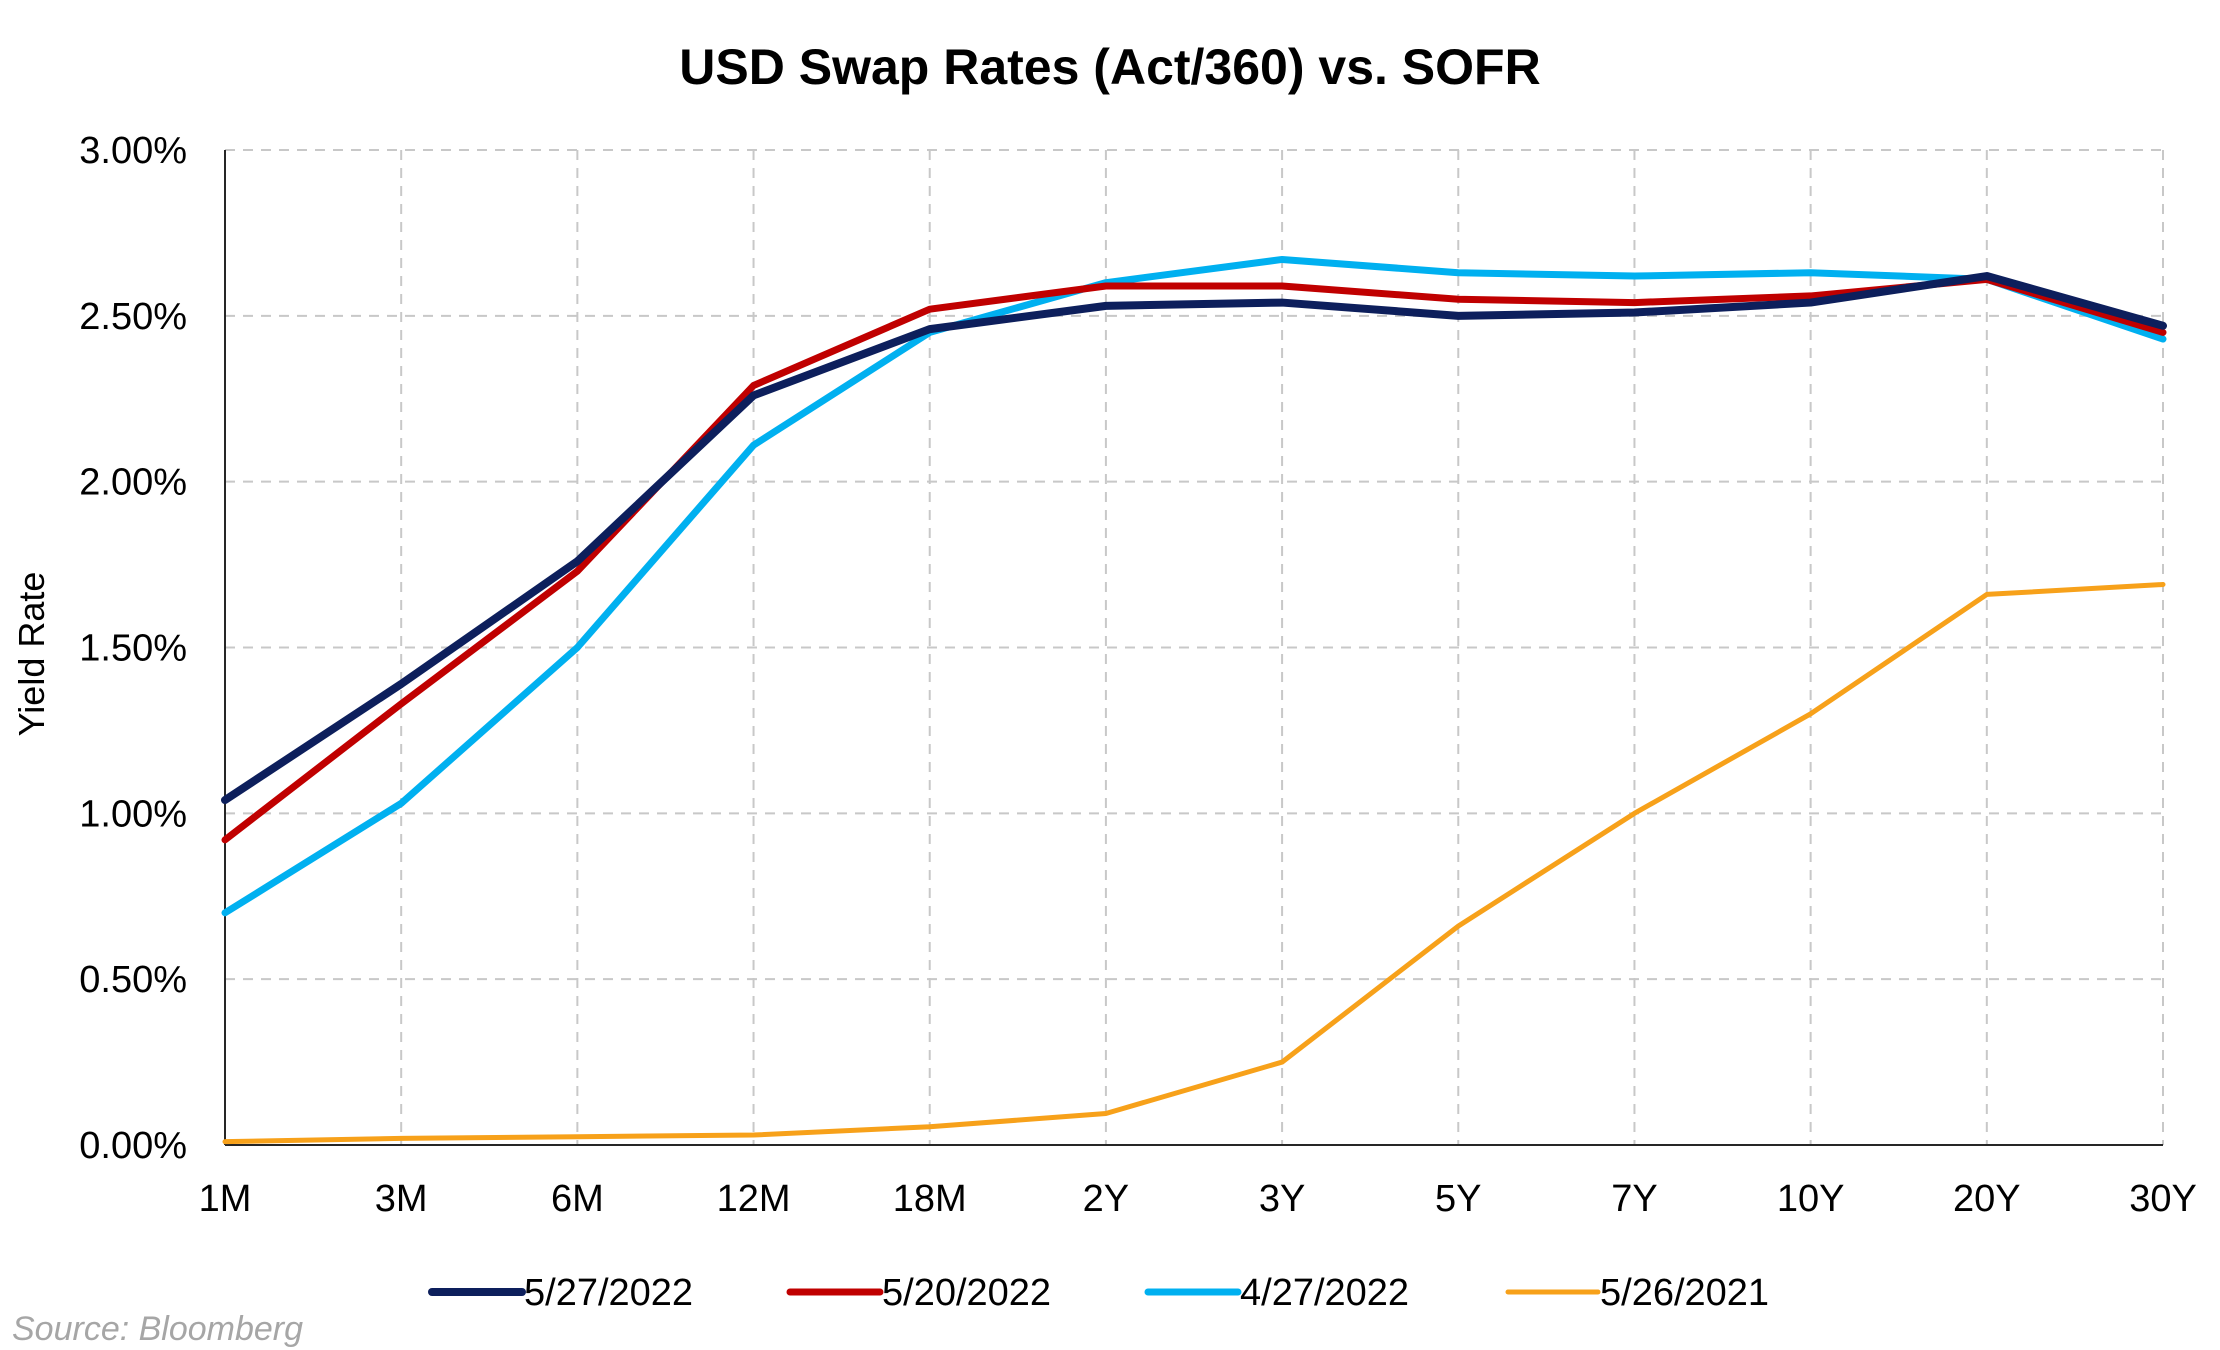  I want to click on legend: 5/27/2022 5/20/2022 4/27/2022 5/26/2021, so click(1098, 1293).